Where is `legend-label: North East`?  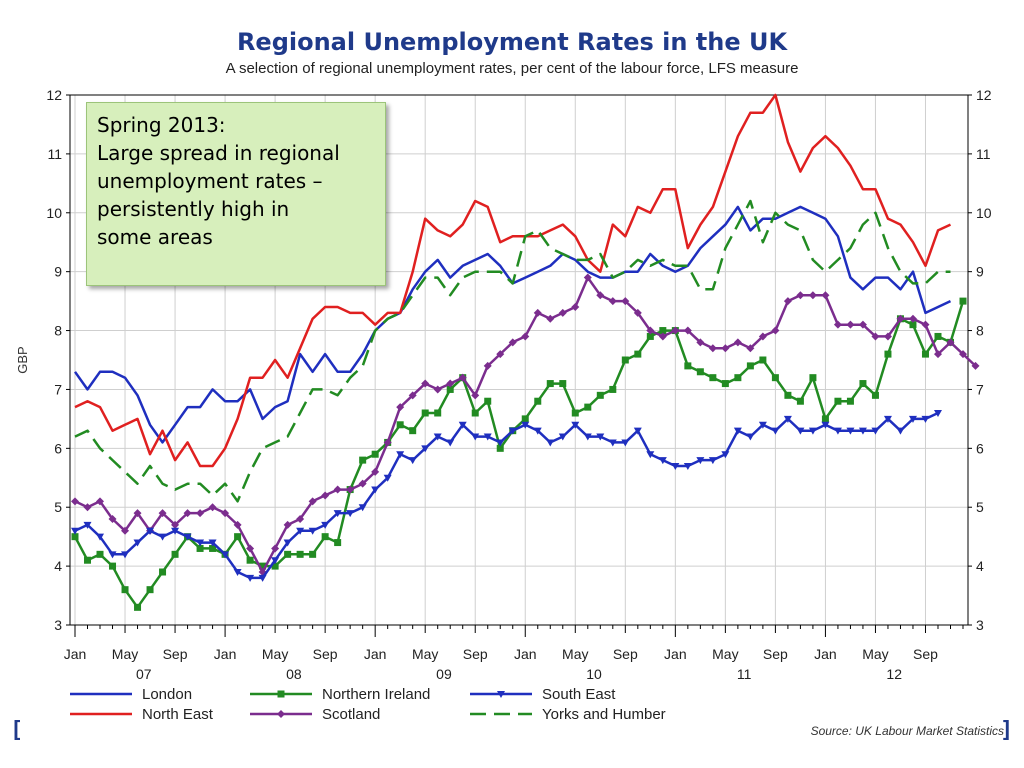
legend-label: North East is located at coordinates (178, 714).